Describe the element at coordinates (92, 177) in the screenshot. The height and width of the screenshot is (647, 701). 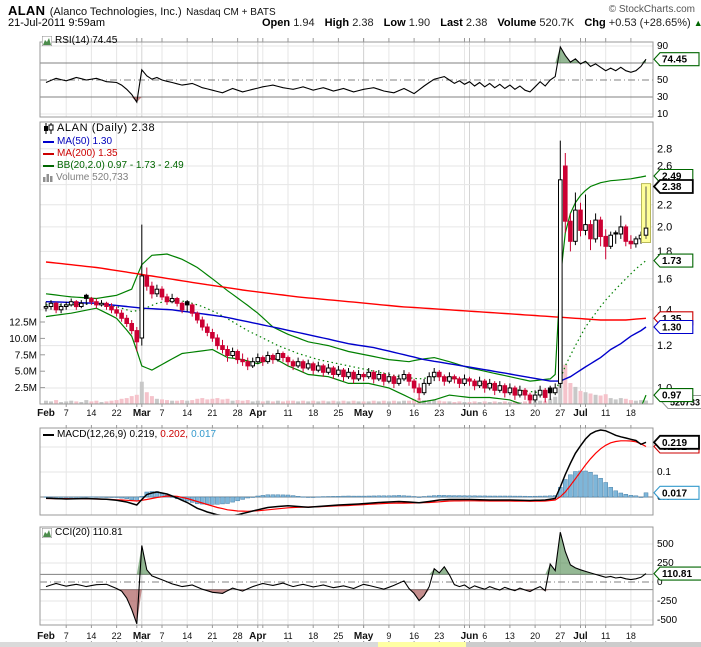
I see `volume-legend-label: Volume 520,733` at that location.